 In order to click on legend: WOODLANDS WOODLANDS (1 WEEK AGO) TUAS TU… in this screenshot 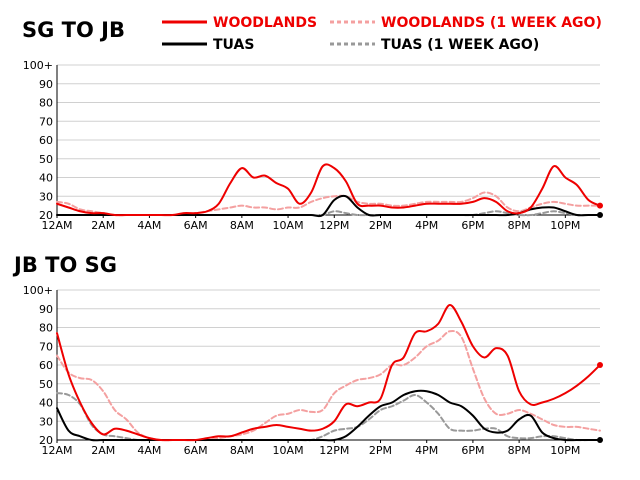, I will do `click(382, 34)`.